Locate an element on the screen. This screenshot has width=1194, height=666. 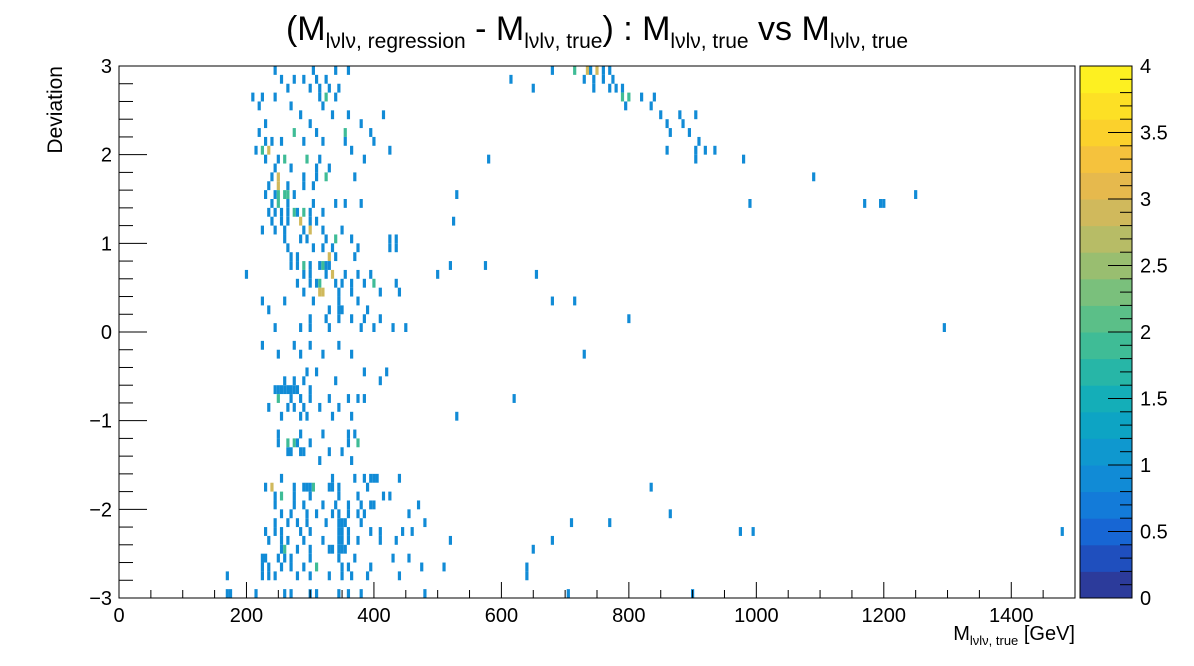
colorbar-tick-label: 2 is located at coordinates (1145, 333).